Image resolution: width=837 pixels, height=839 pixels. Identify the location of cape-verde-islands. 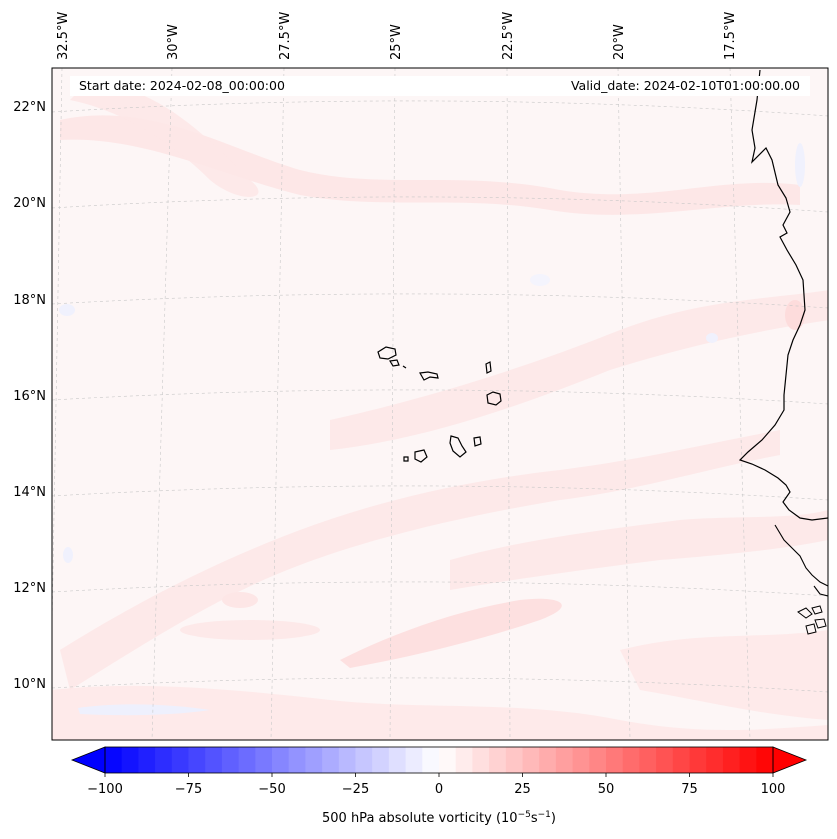
(439, 404).